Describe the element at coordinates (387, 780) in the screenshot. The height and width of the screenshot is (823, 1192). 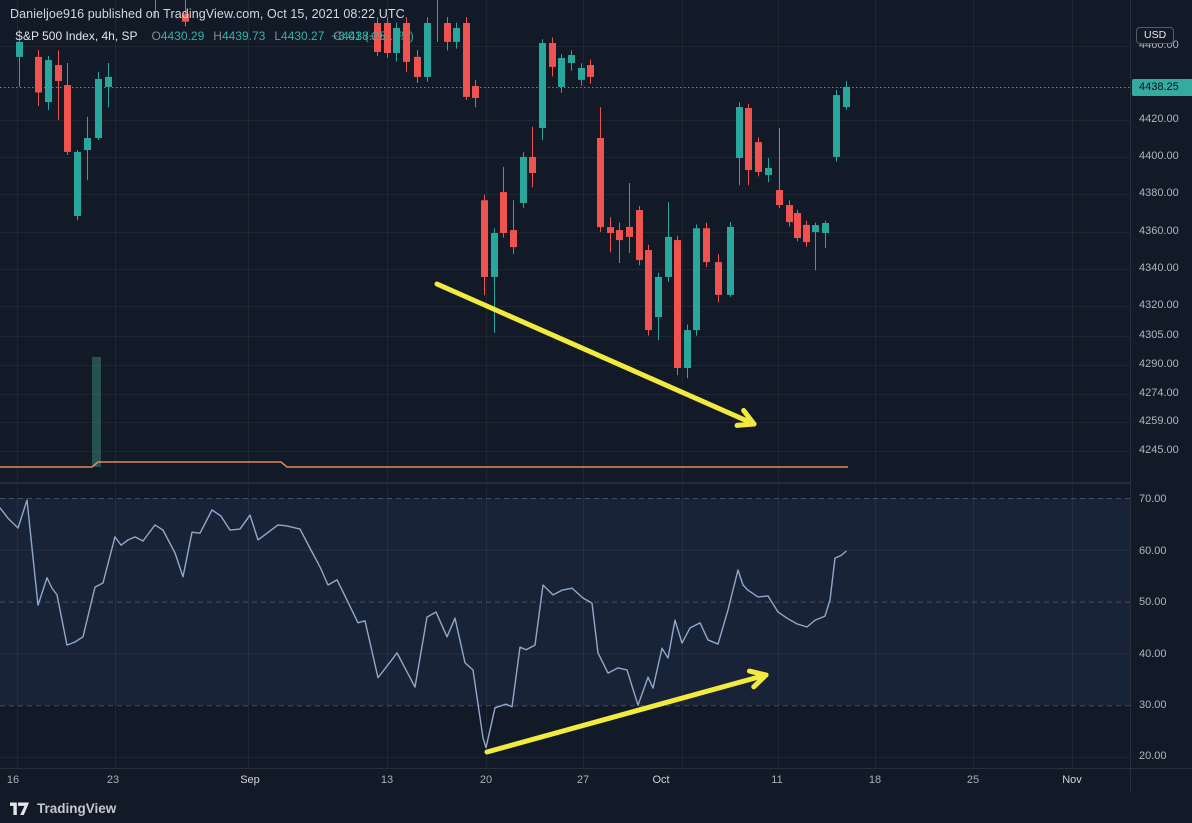
I see `time-label: 13` at that location.